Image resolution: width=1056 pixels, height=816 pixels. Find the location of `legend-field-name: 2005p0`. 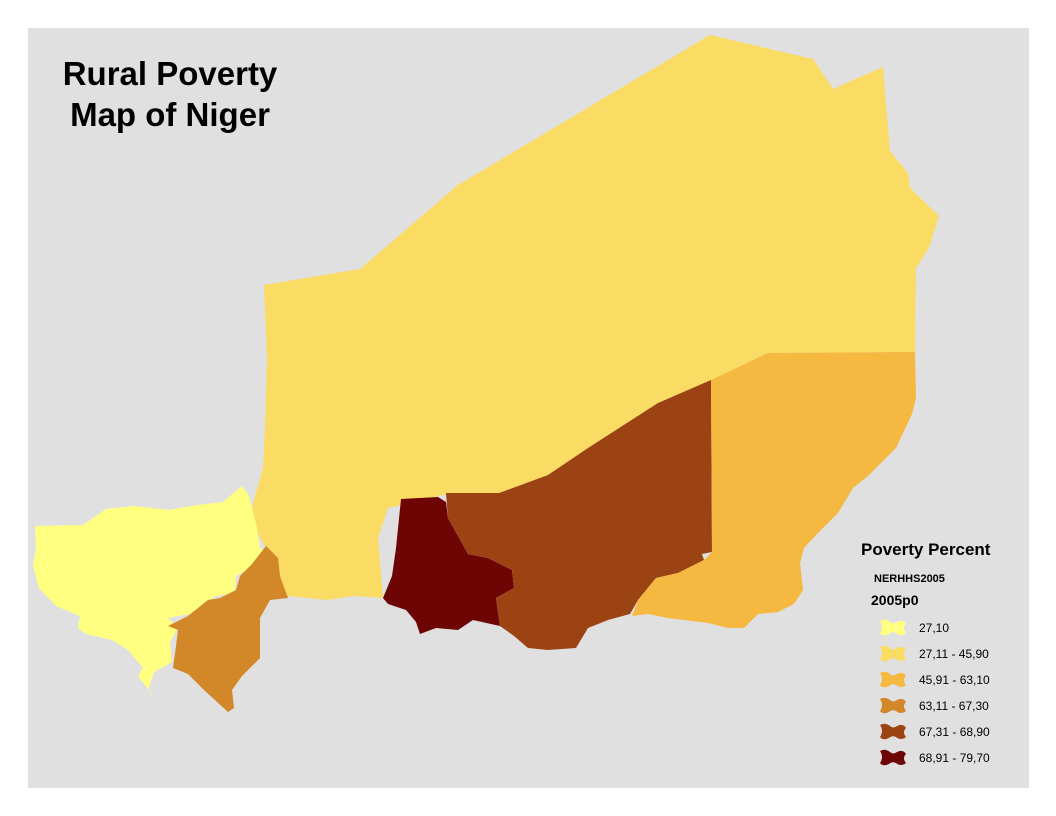

legend-field-name: 2005p0 is located at coordinates (895, 600).